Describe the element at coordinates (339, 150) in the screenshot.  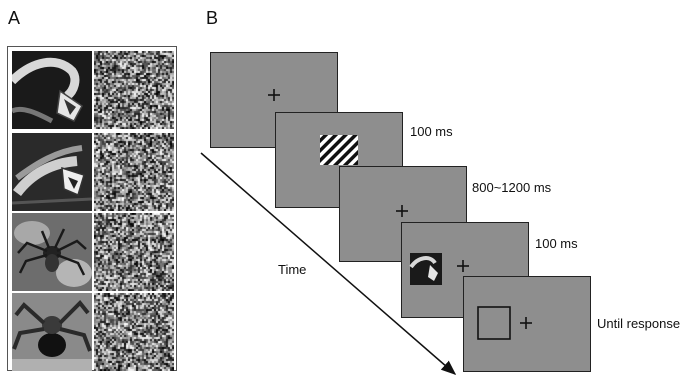
I see `striped-cue-icon` at that location.